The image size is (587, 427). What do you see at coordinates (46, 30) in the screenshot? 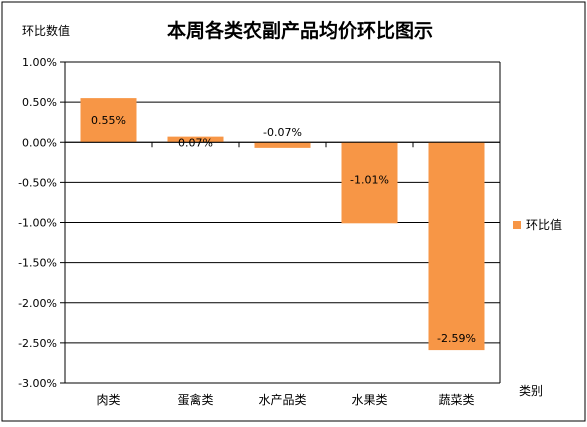
I see `y-axis-label: 环比数值` at bounding box center [46, 30].